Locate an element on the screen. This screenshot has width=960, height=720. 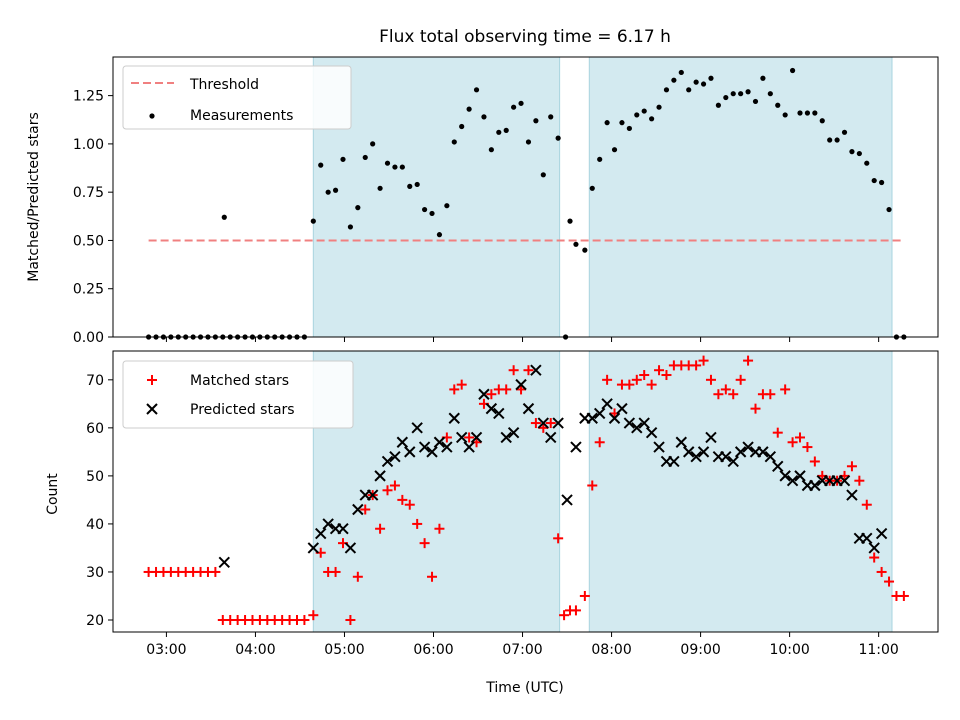
y-tick-label: 40 is located at coordinates (95, 525).